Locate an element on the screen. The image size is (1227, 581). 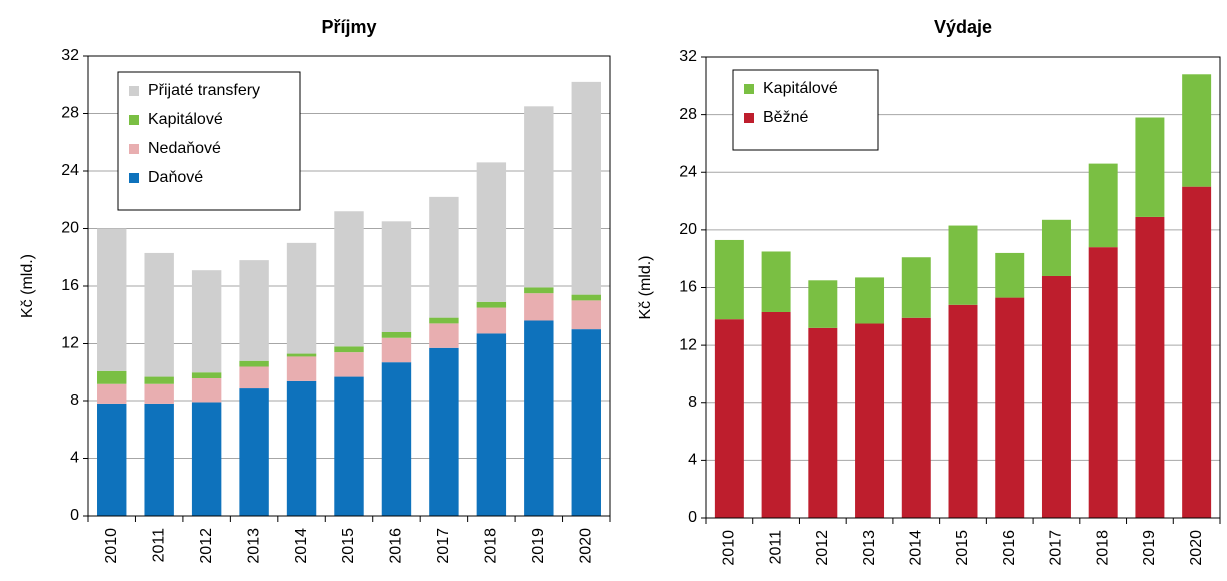
legend-label: Daňové is located at coordinates (175, 177).